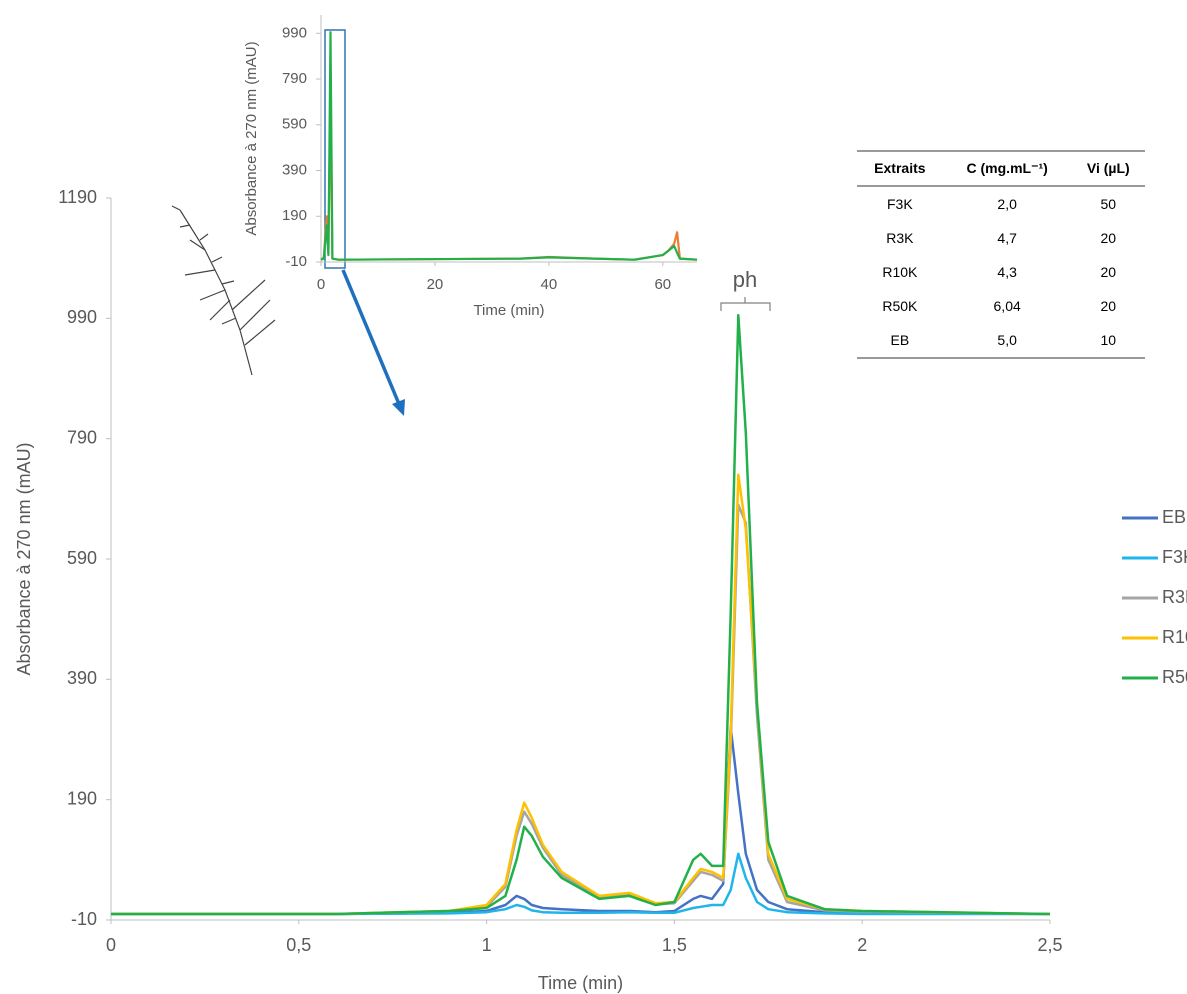 Image resolution: width=1187 pixels, height=994 pixels. Describe the element at coordinates (1007, 272) in the screenshot. I see `table-cell: 4,3` at that location.